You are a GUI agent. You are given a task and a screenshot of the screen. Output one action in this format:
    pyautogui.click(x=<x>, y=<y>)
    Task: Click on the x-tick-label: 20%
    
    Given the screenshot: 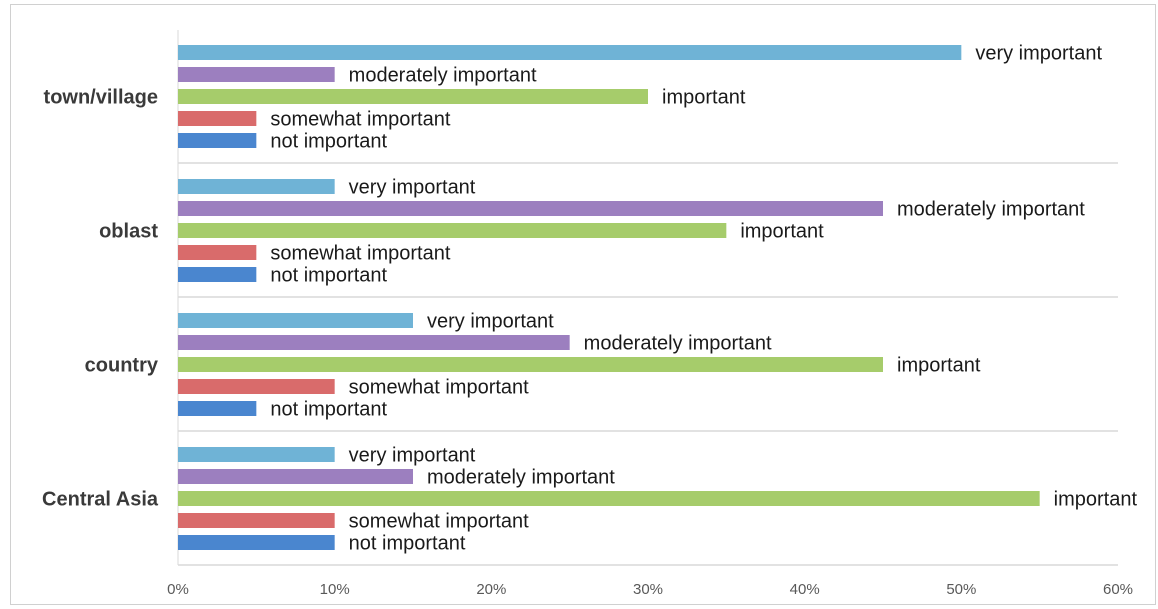 What is the action you would take?
    pyautogui.click(x=491, y=589)
    